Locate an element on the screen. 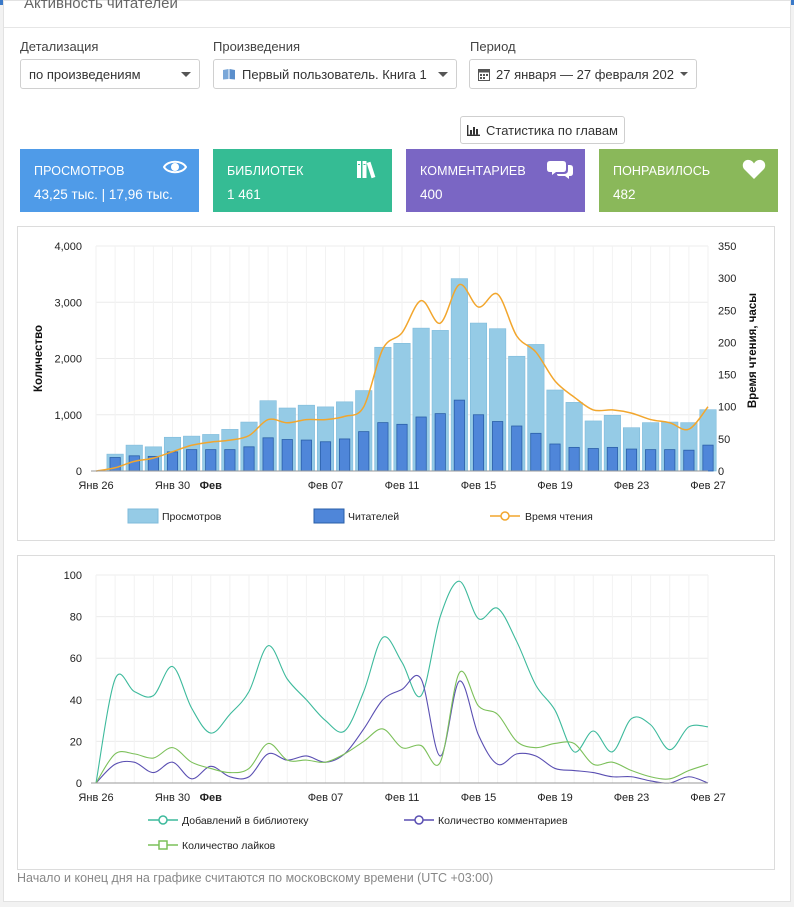  x-tick-label: Фев 19 is located at coordinates (555, 486).